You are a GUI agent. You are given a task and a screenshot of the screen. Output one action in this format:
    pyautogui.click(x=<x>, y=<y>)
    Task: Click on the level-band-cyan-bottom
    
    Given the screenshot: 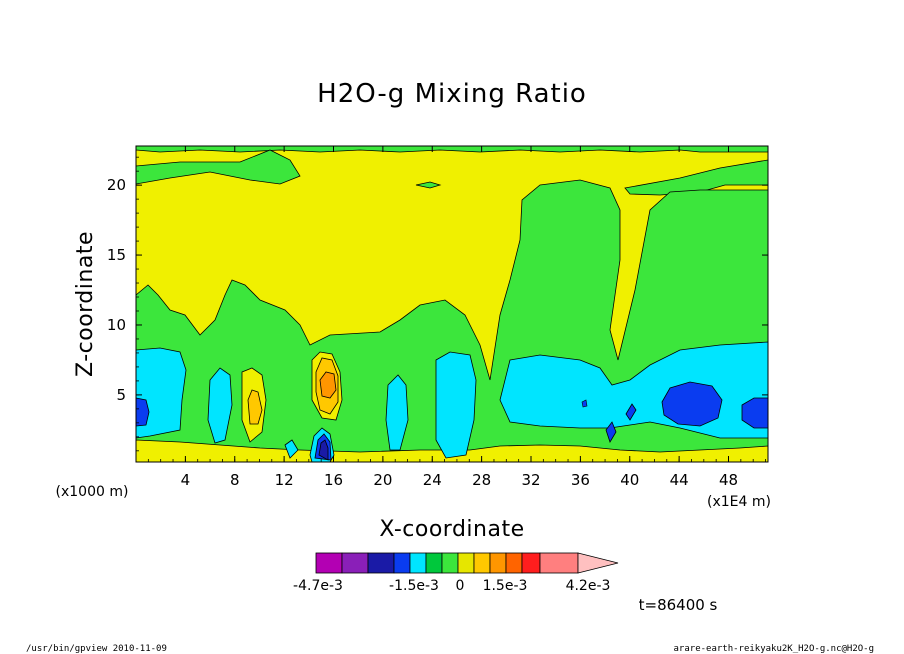 What is the action you would take?
    pyautogui.click(x=291, y=449)
    